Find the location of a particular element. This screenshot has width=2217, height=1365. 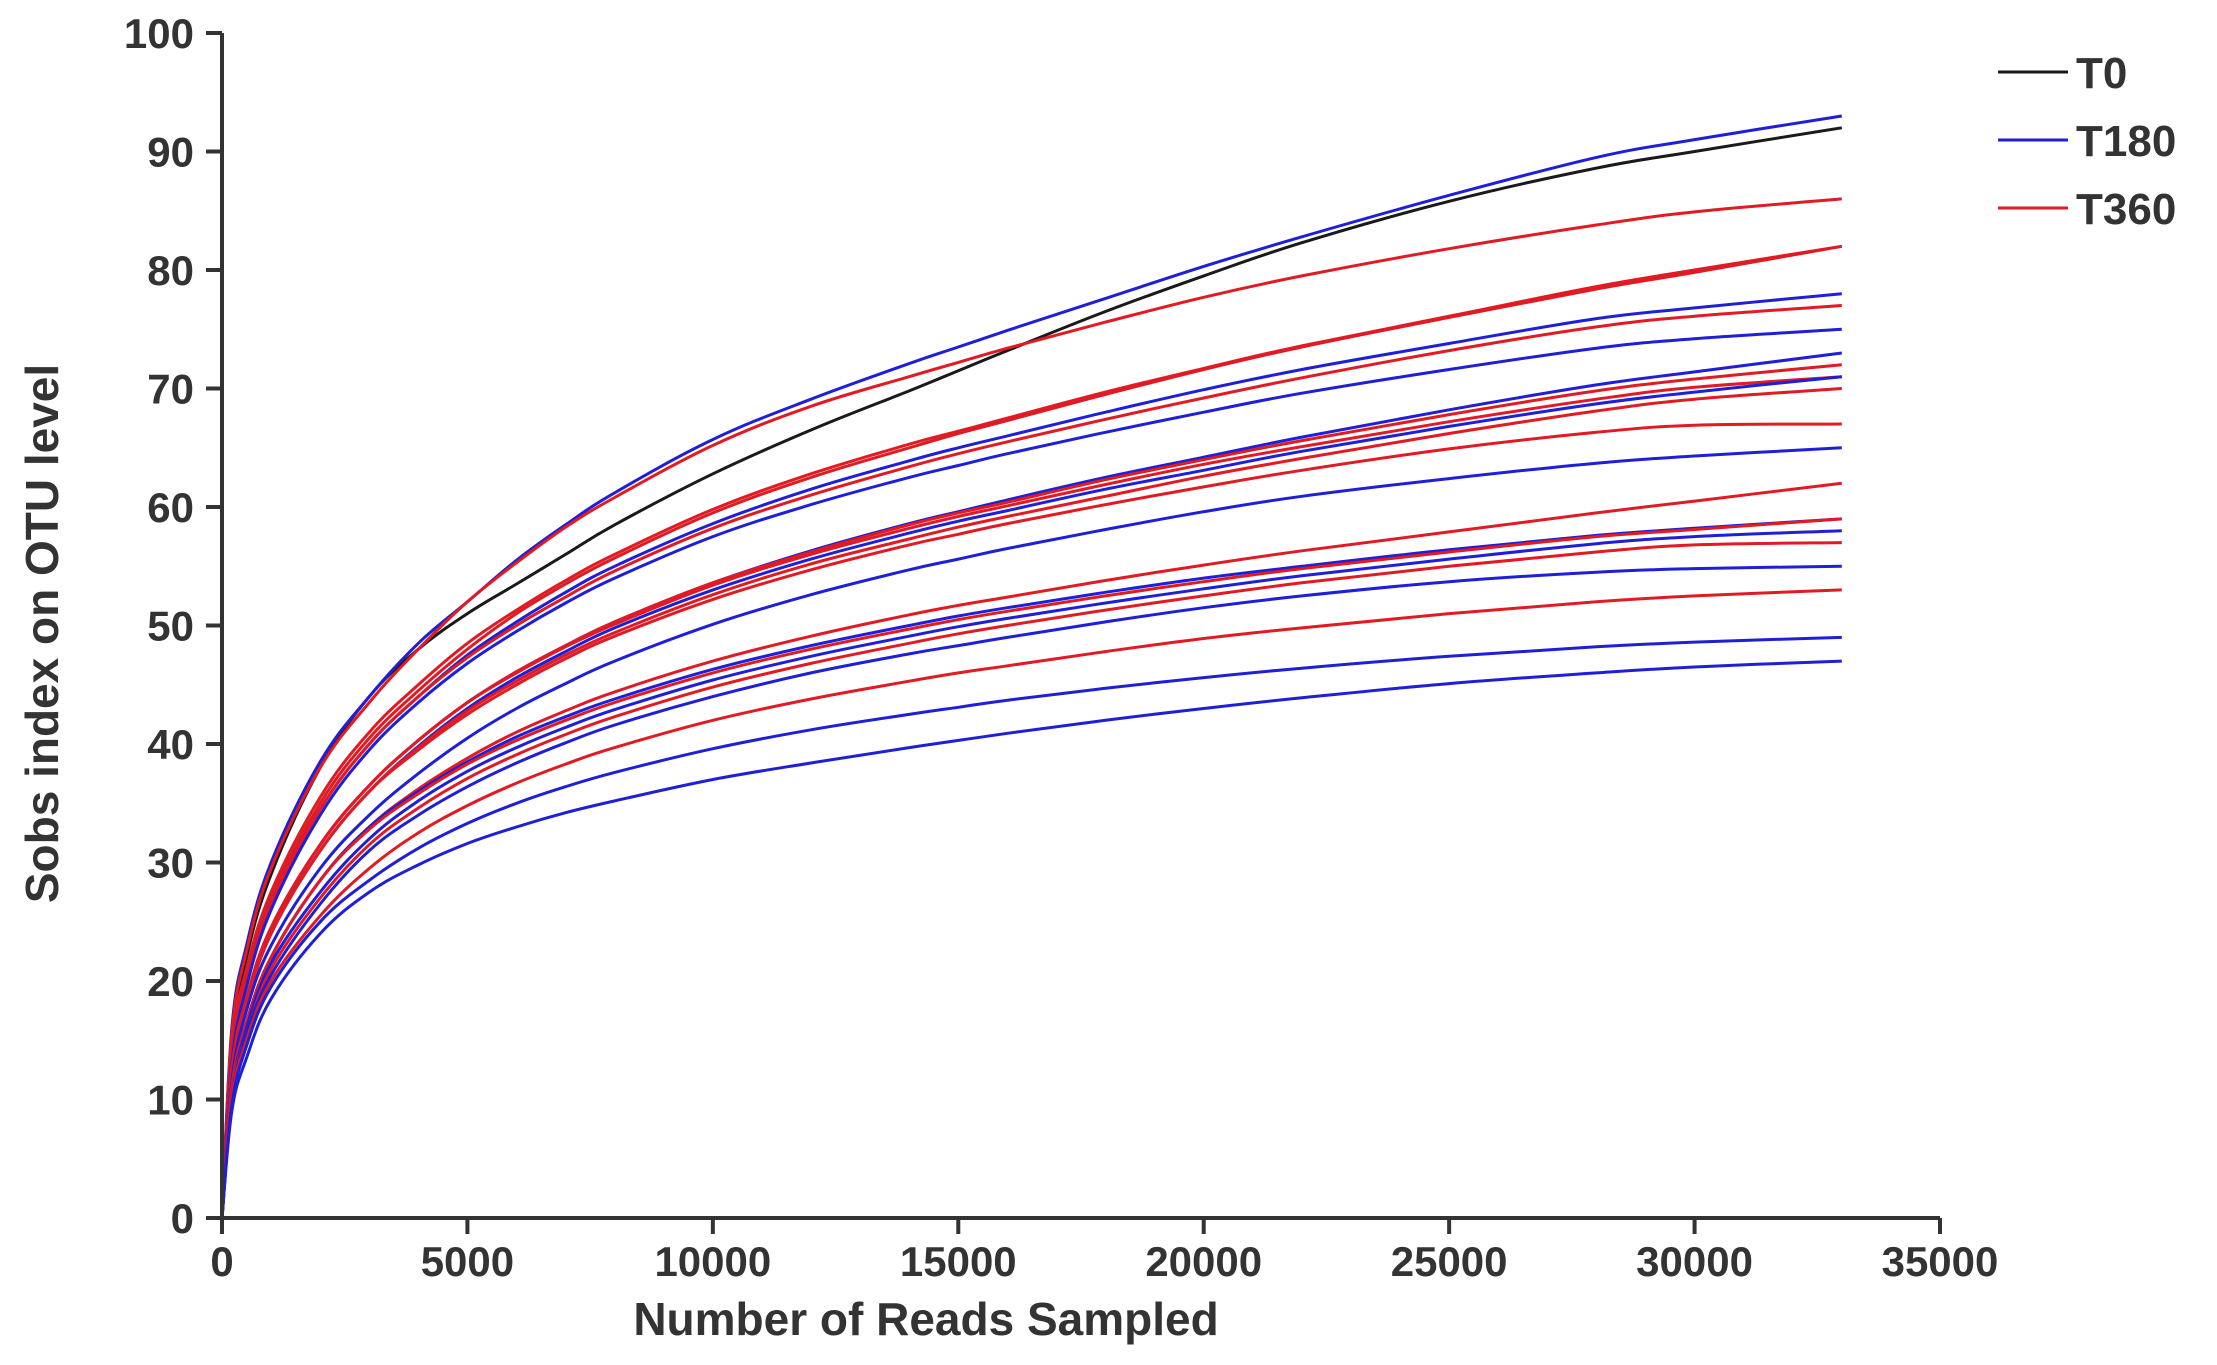

y-tick-label: 90 is located at coordinates (170, 152).